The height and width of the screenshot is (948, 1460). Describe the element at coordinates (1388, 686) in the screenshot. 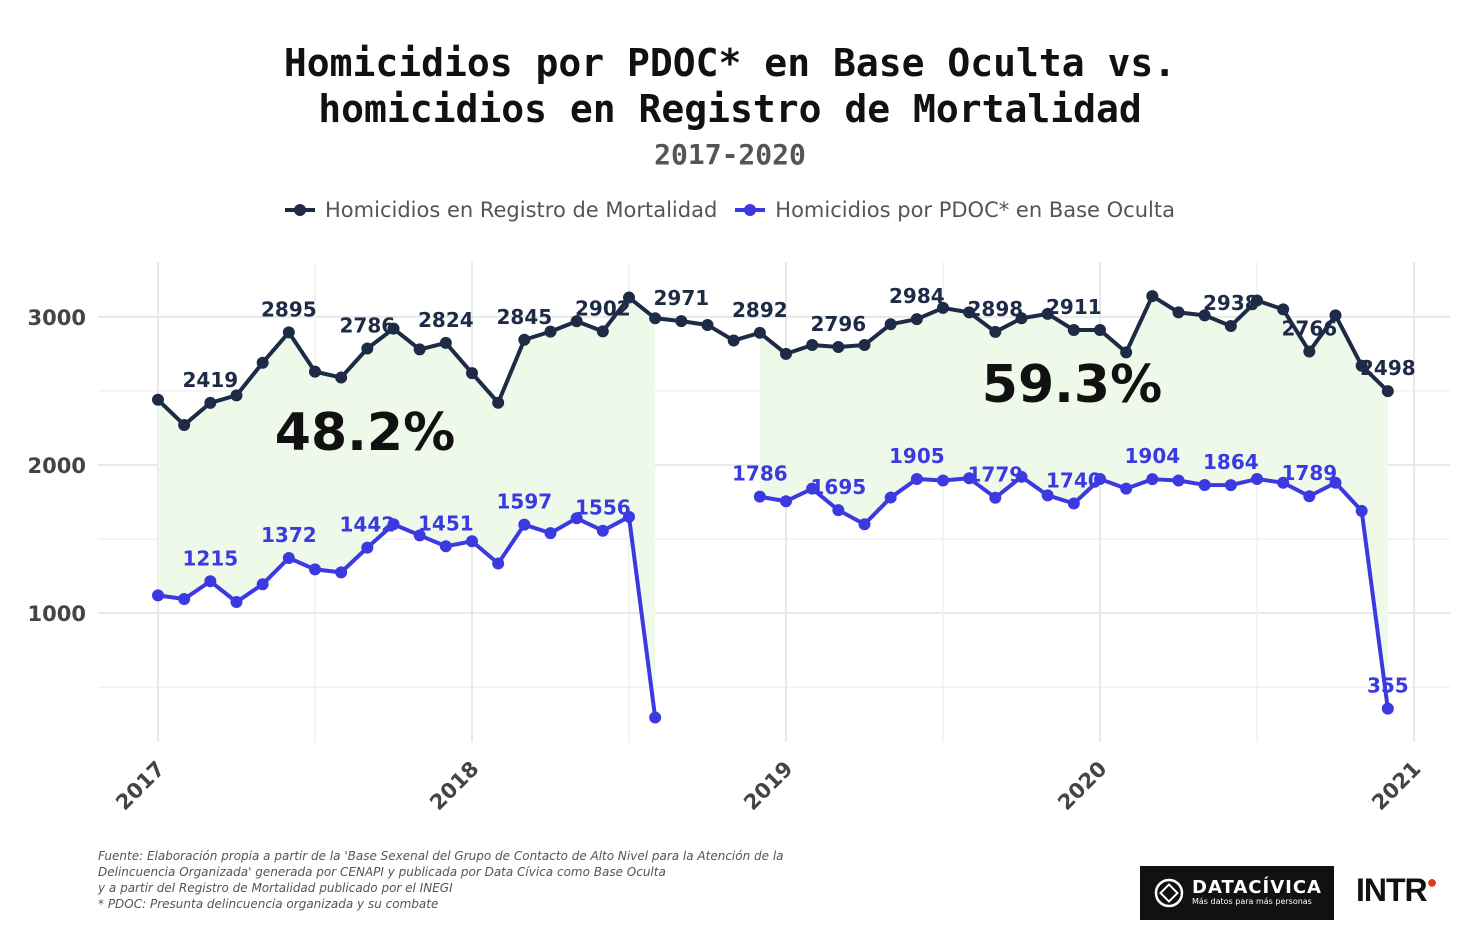

I see `data-label: 355` at that location.